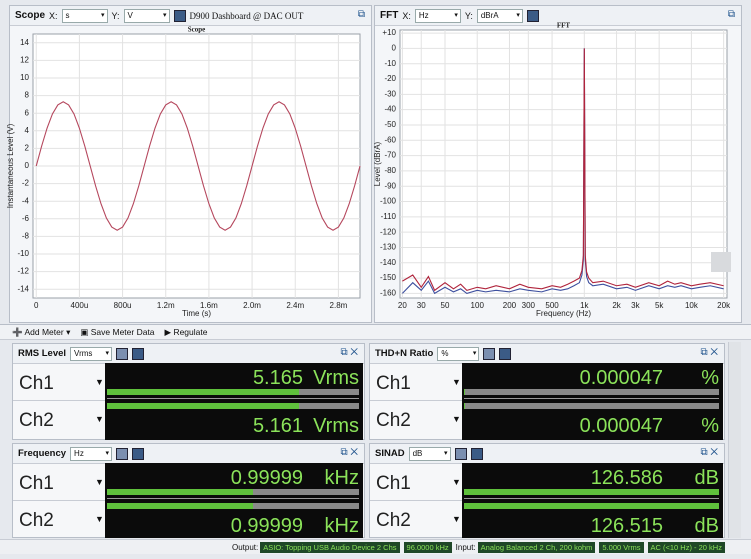 Image resolution: width=751 pixels, height=559 pixels. What do you see at coordinates (123, 305) in the screenshot?
I see `x-tick-label: 800u` at bounding box center [123, 305].